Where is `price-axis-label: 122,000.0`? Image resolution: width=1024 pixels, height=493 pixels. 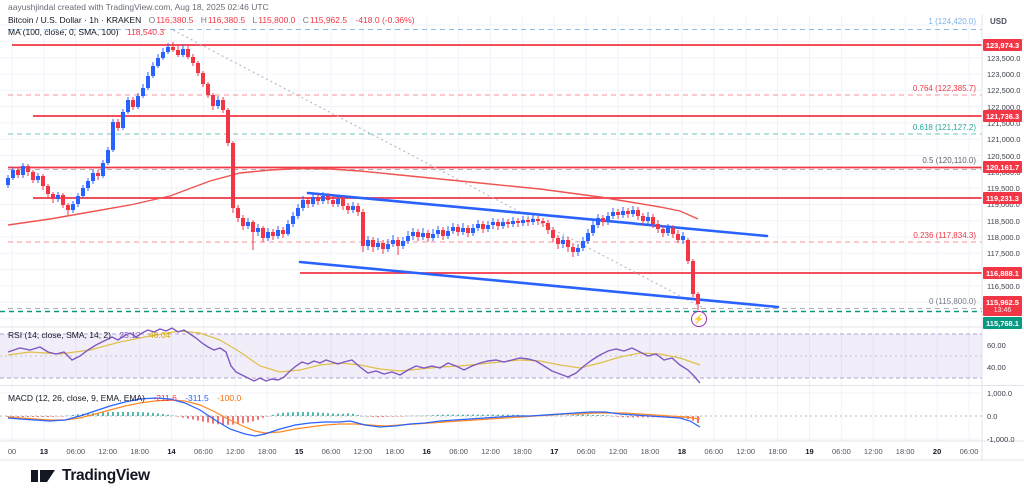 price-axis-label: 122,000.0 is located at coordinates (1004, 107).